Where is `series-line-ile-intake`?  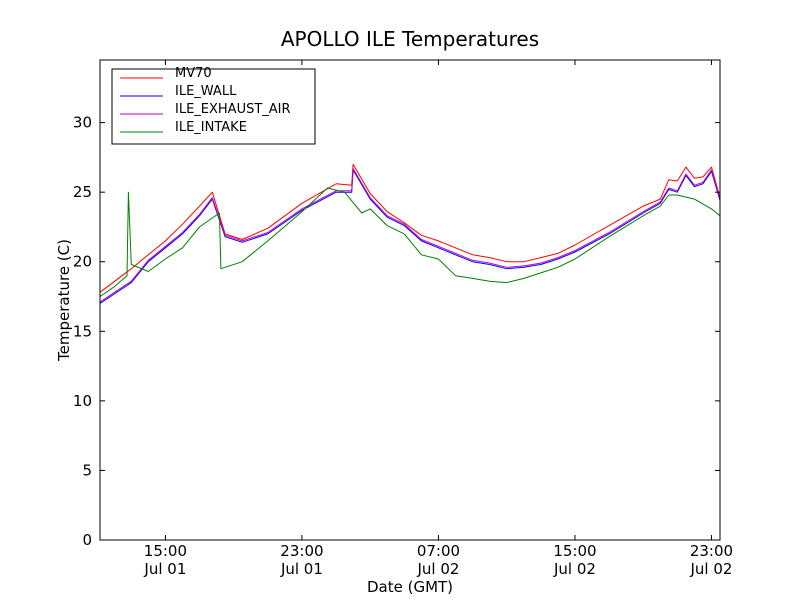 series-line-ile-intake is located at coordinates (410, 242).